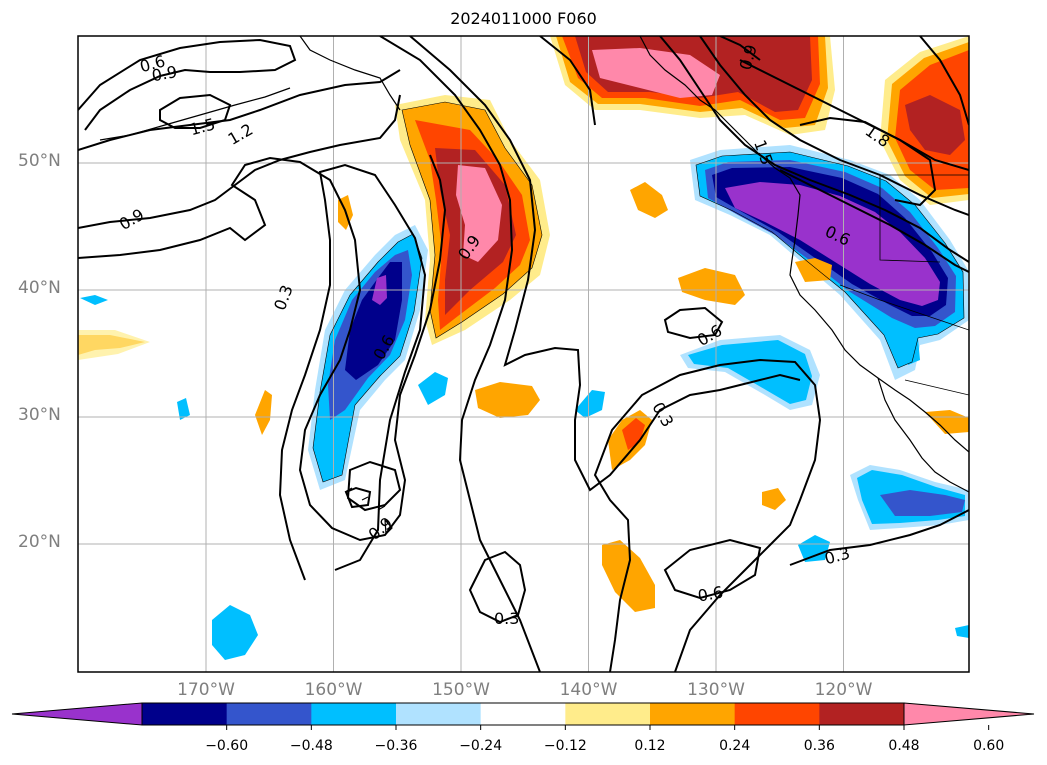  I want to click on colorbar-tick-label: 0.36, so click(819, 746).